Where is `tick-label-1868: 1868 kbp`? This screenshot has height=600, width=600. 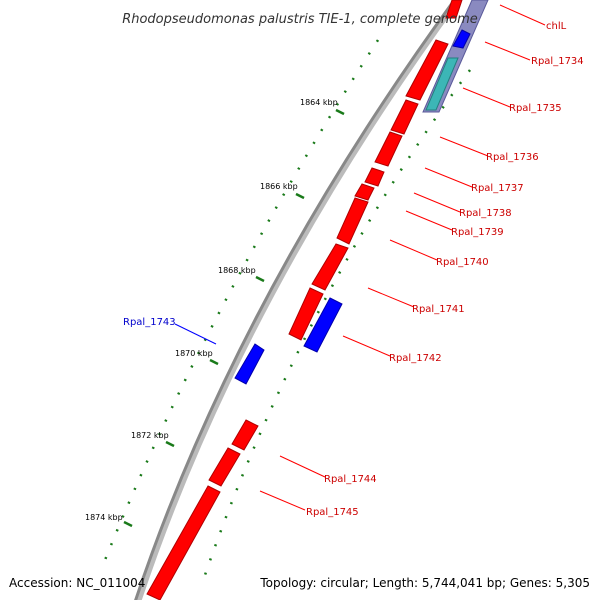
tick-label-1868: 1868 kbp is located at coordinates (237, 270).